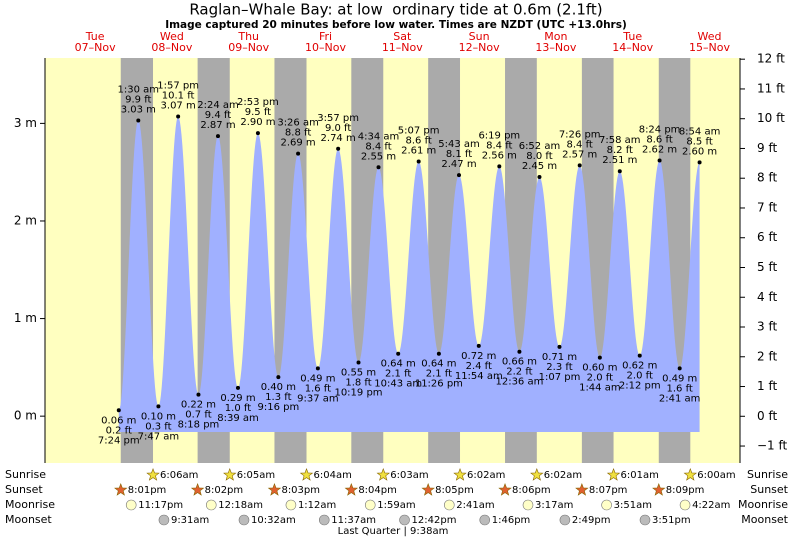  What do you see at coordinates (378, 156) in the screenshot?
I see `tide-label: 2.55 m` at bounding box center [378, 156].